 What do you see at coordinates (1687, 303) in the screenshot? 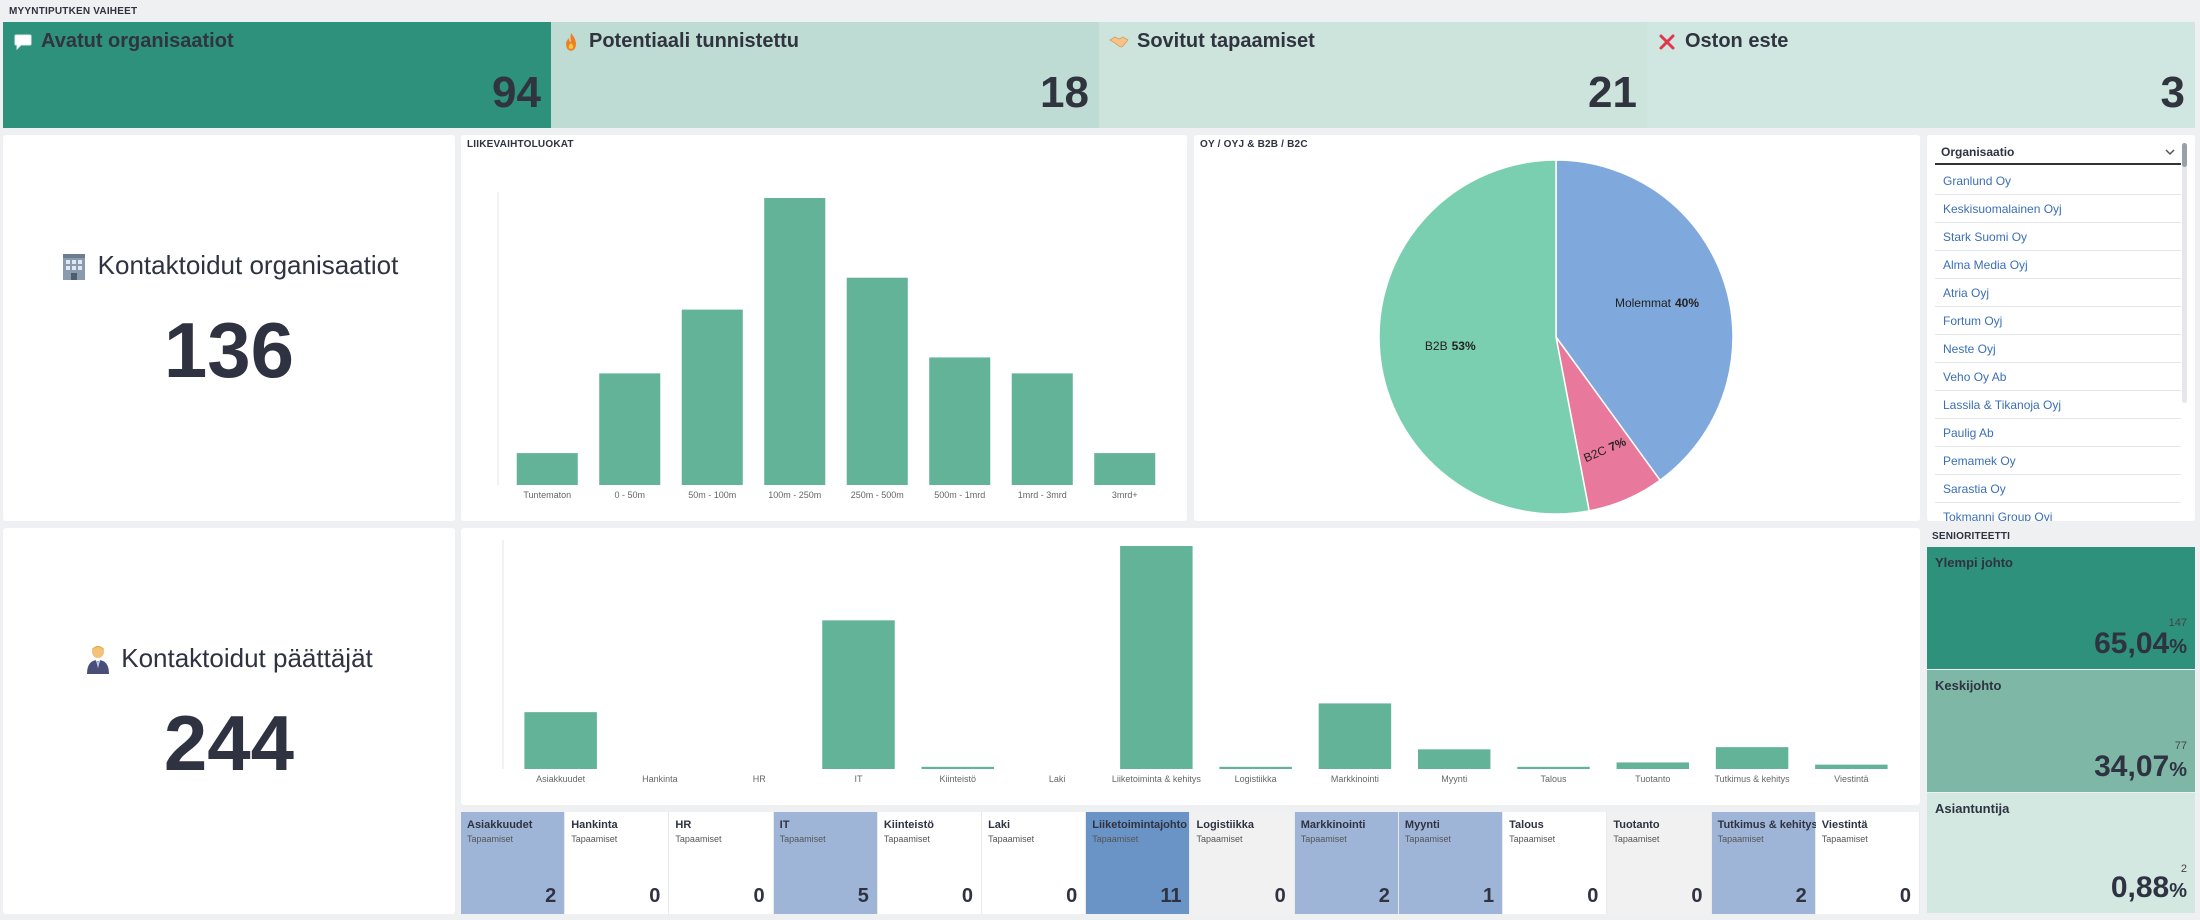
I see `pie-label-pct: 40%` at bounding box center [1687, 303].